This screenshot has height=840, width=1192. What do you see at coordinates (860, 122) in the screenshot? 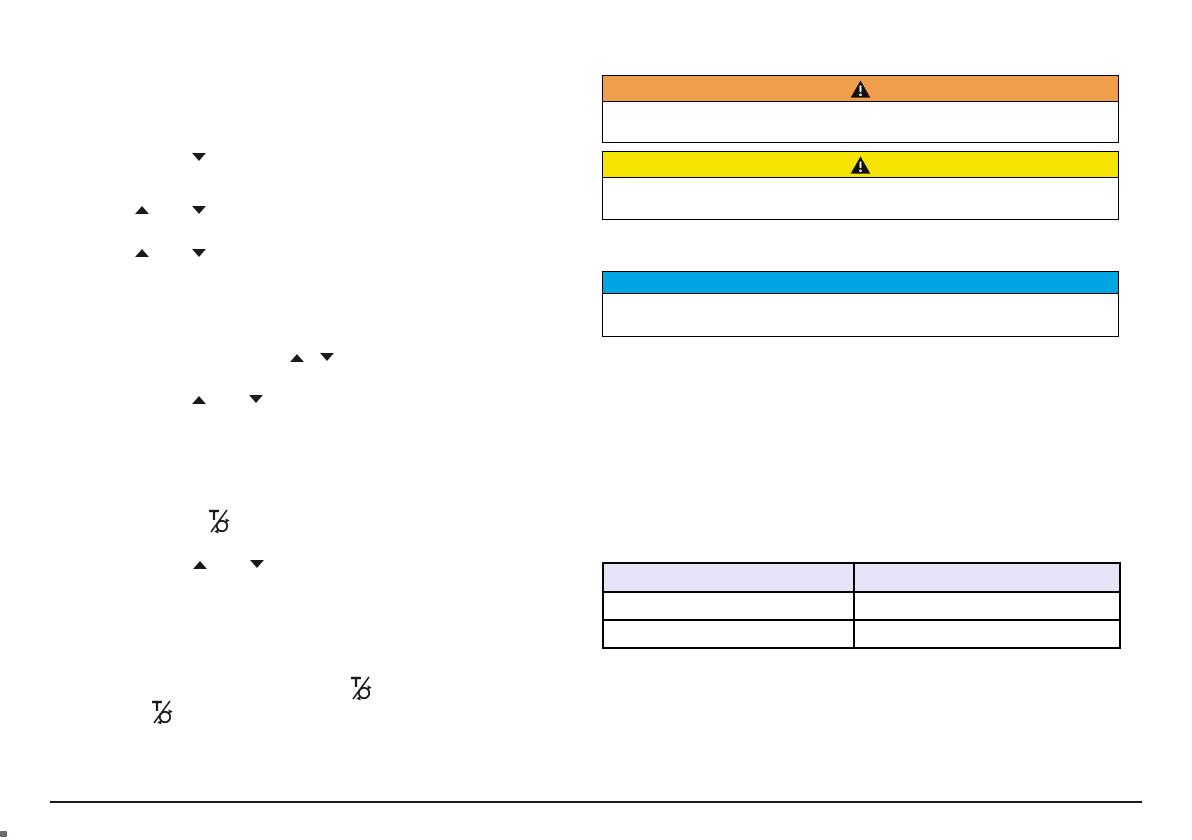
I see `warning-alert-body` at bounding box center [860, 122].